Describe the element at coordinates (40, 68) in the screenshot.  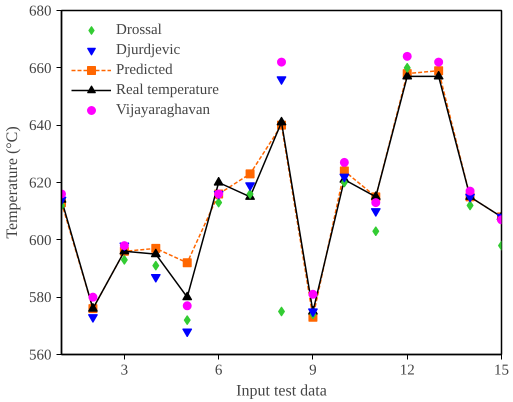
I see `y-tick-label: 660` at that location.